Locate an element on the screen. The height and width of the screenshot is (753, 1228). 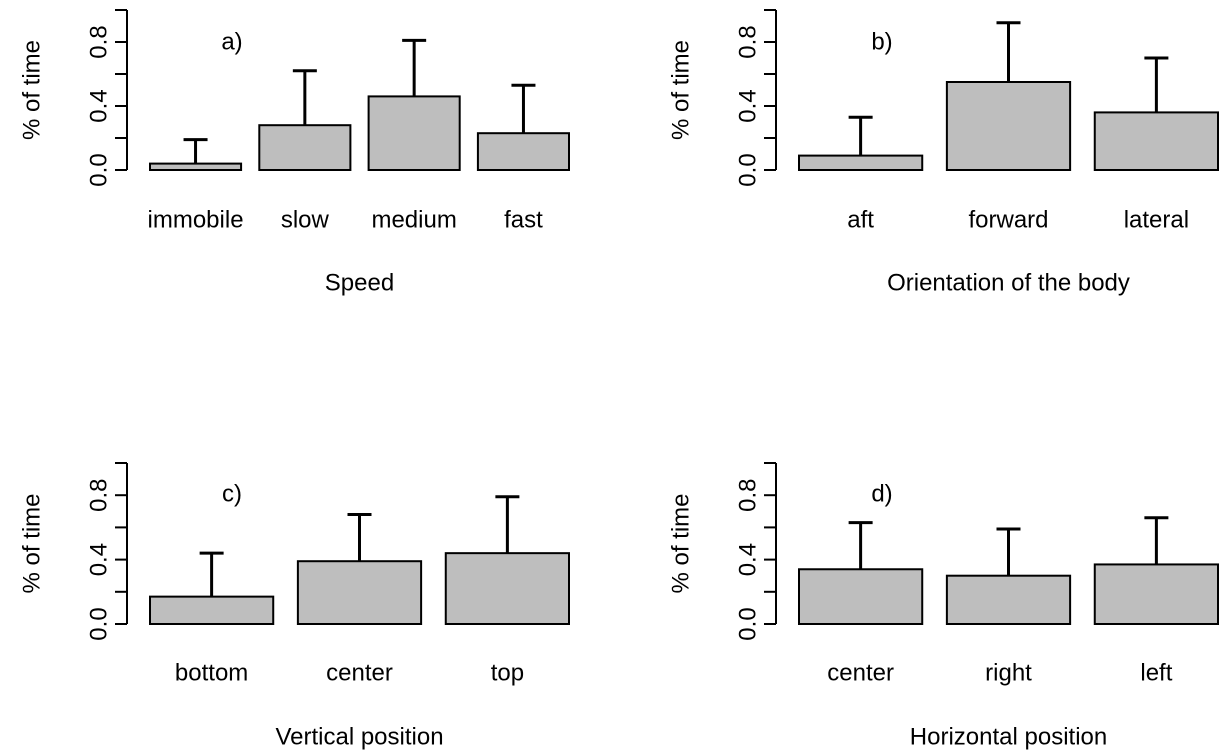
panel-tag: d) is located at coordinates (881, 494).